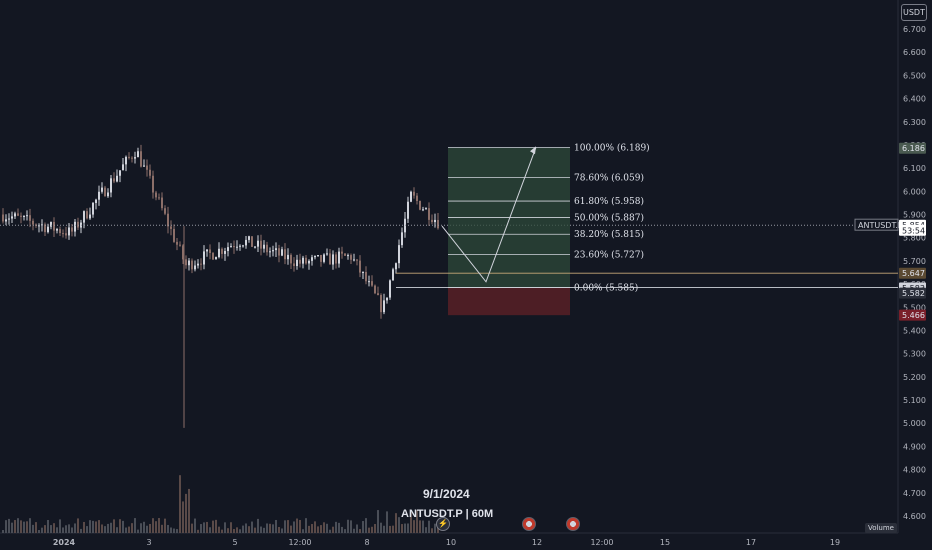 This screenshot has width=932, height=550. Describe the element at coordinates (914, 75) in the screenshot. I see `price-axis-label: 6.500` at that location.